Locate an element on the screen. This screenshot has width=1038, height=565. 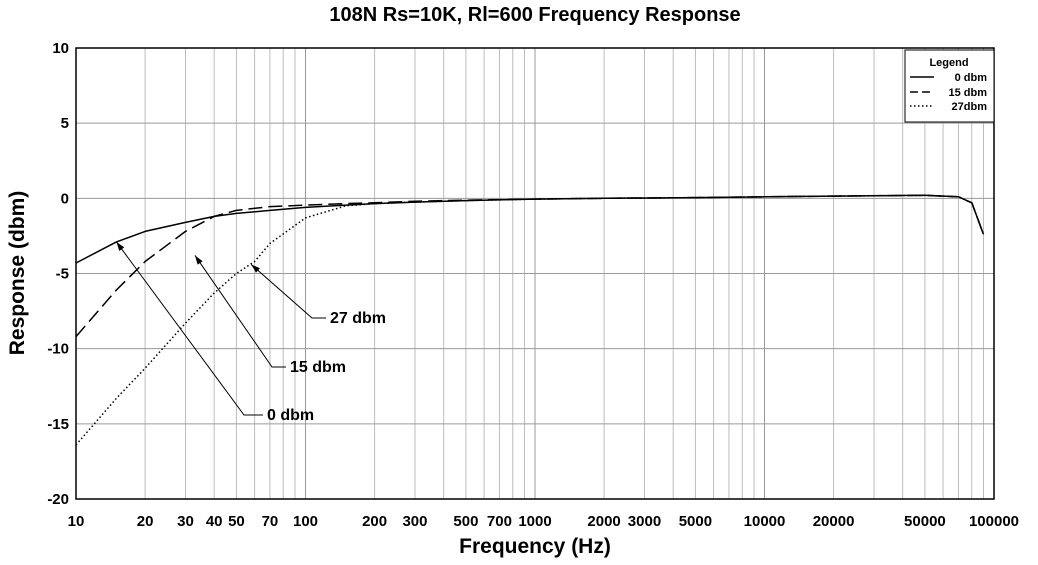
x-tick-label: 50 is located at coordinates (236, 521).